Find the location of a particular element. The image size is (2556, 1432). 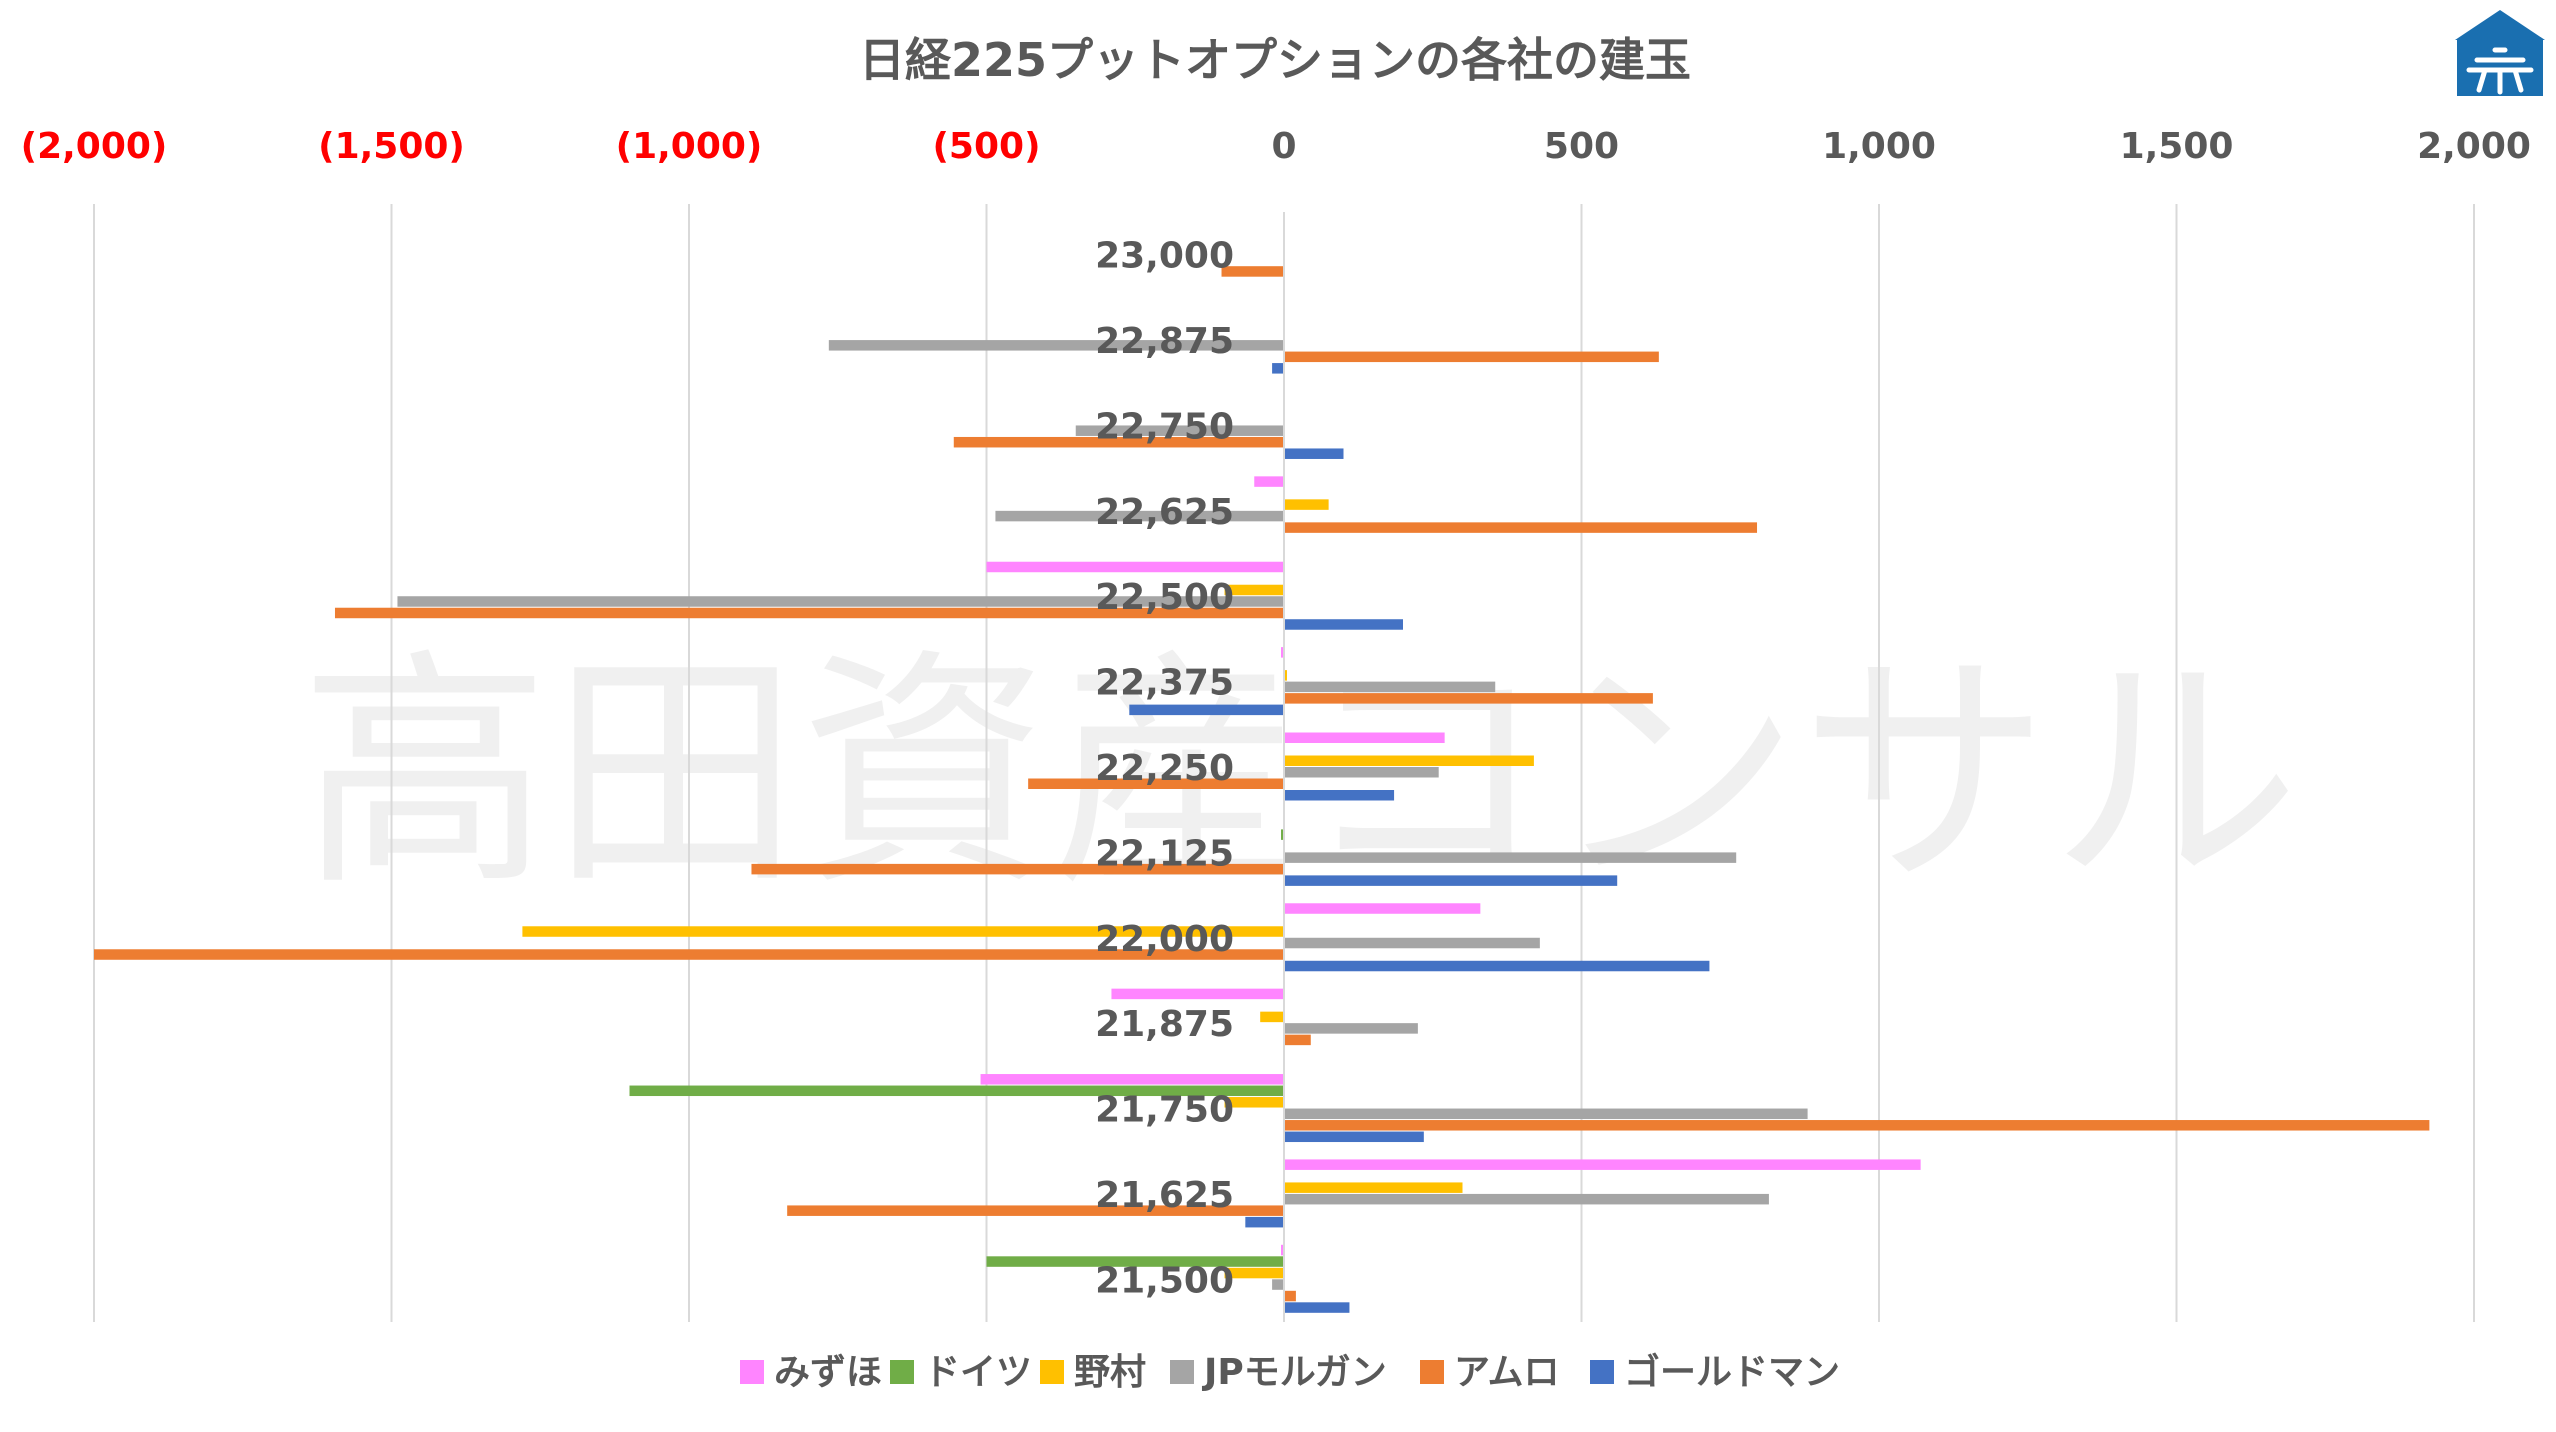

logo-icon is located at coordinates (2500, 53).